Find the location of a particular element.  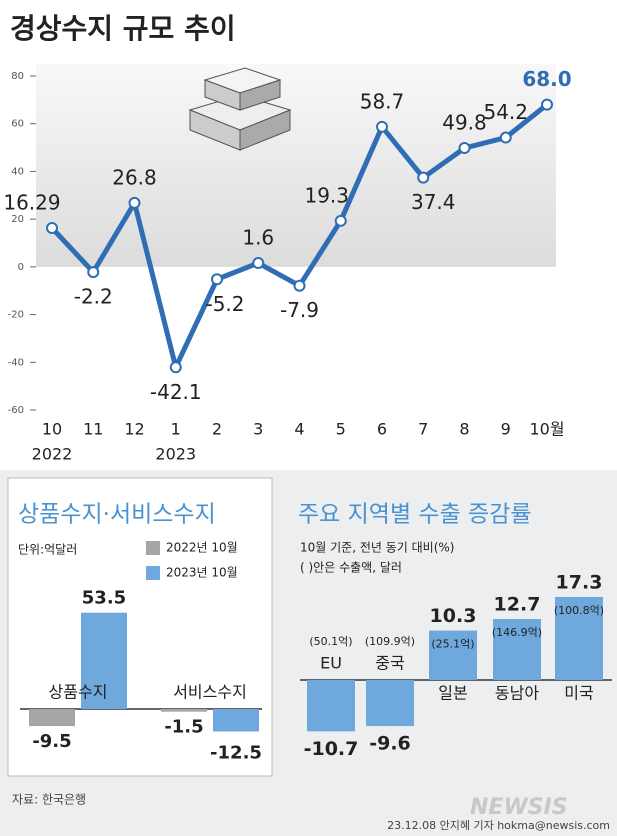

legend-label: 2022년 10월 is located at coordinates (202, 548).